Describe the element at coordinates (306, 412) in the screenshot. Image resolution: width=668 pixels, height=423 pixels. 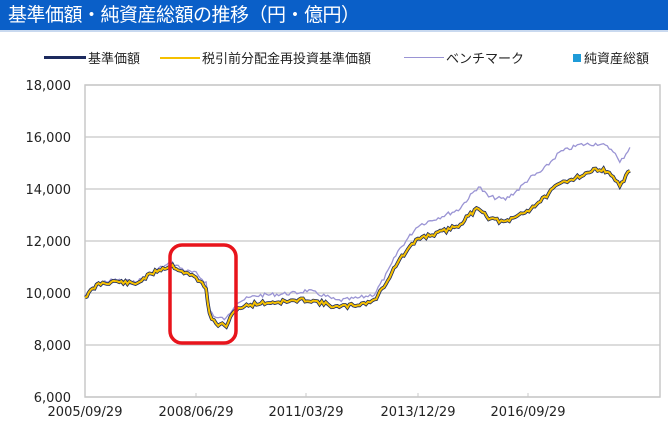
I see `x-tick-label: 2011/03/29` at that location.